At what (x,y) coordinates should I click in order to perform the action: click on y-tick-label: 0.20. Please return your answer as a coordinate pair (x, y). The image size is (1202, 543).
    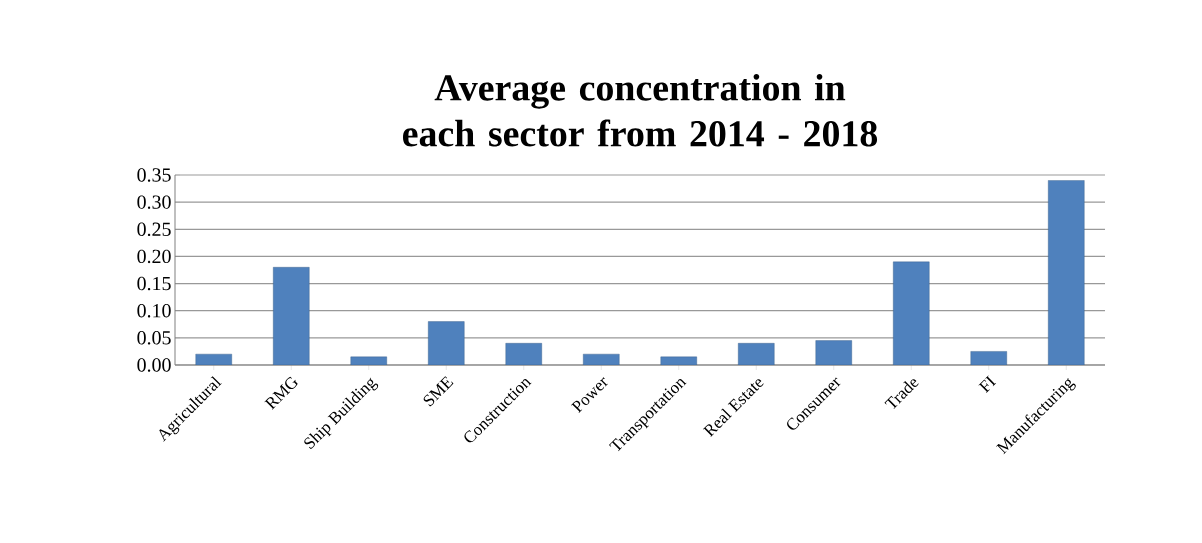
    Looking at the image, I should click on (154, 256).